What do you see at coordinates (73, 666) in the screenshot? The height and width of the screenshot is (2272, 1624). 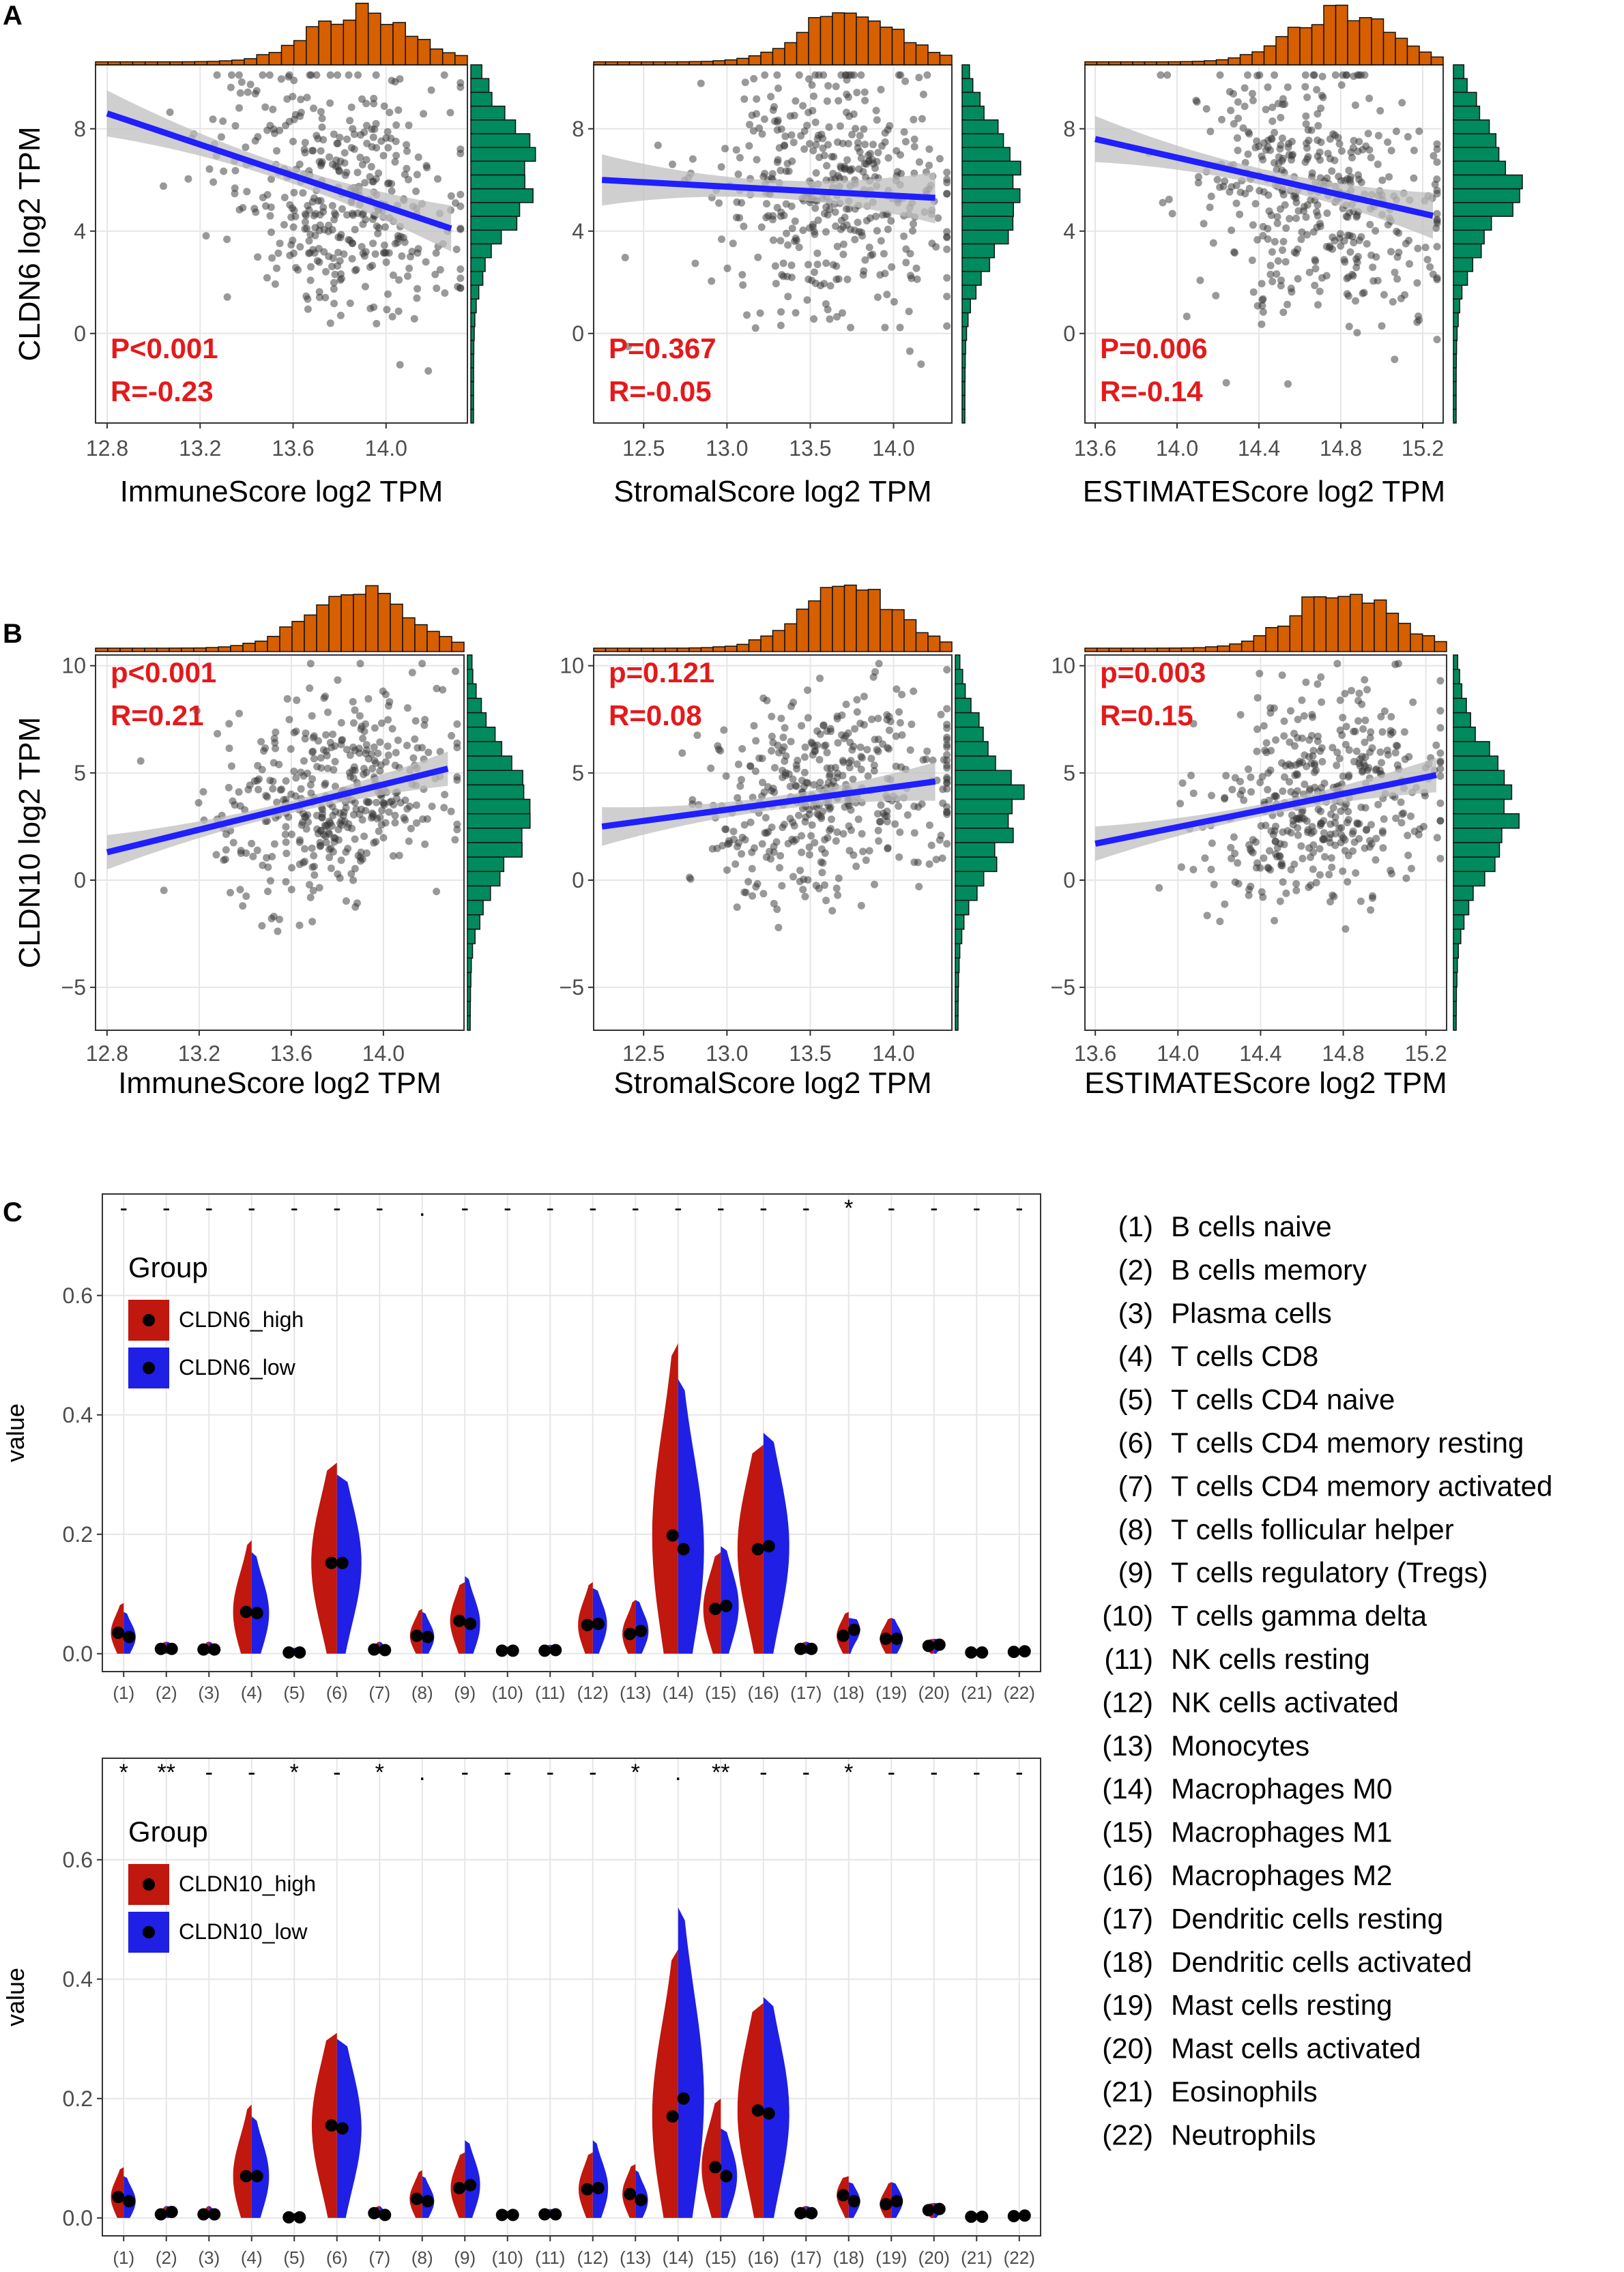 I see `y-tick-label: 10` at bounding box center [73, 666].